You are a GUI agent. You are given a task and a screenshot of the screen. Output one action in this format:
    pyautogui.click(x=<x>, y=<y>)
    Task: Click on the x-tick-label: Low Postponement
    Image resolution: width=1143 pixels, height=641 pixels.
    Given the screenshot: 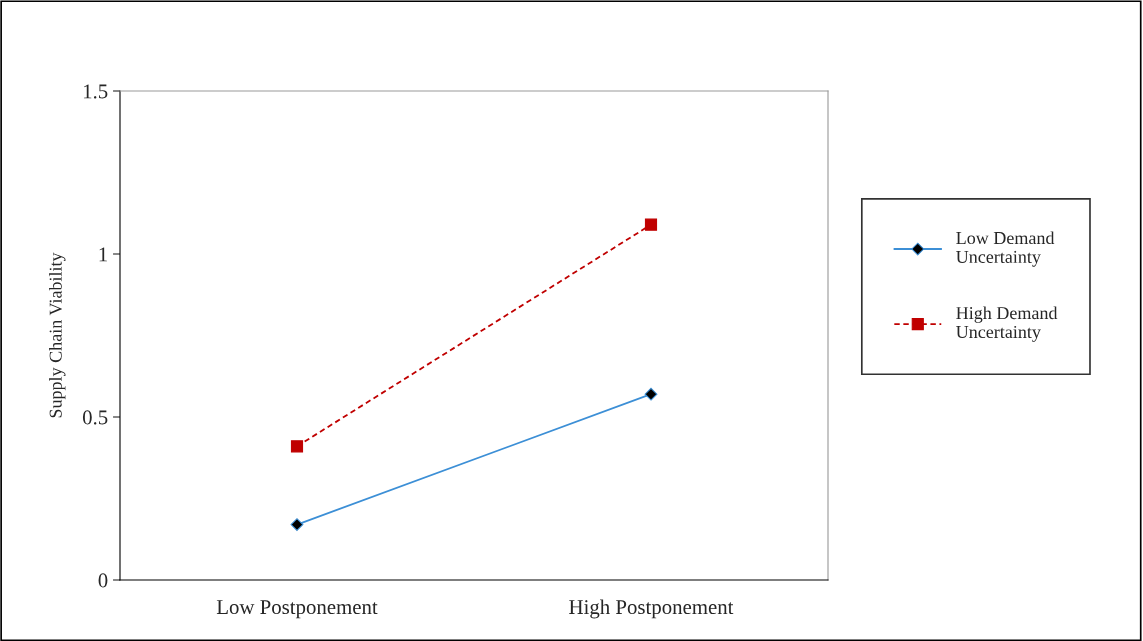 What is the action you would take?
    pyautogui.click(x=297, y=609)
    